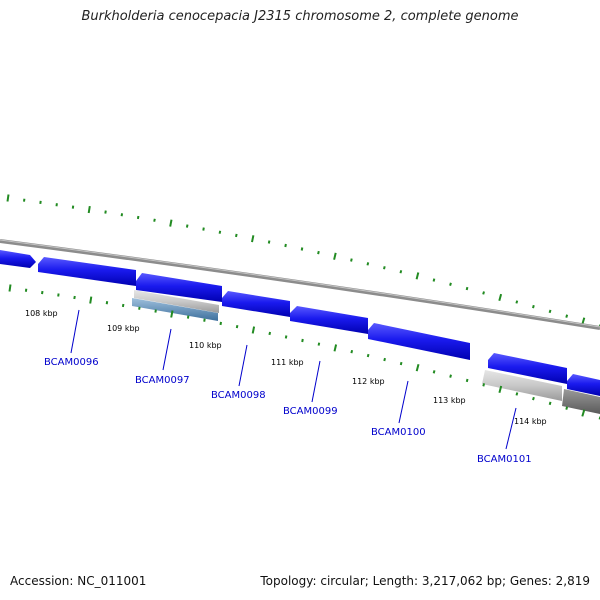 Image resolution: width=600 pixels, height=600 pixels. I want to click on gene-bcam0095, so click(18, 259).